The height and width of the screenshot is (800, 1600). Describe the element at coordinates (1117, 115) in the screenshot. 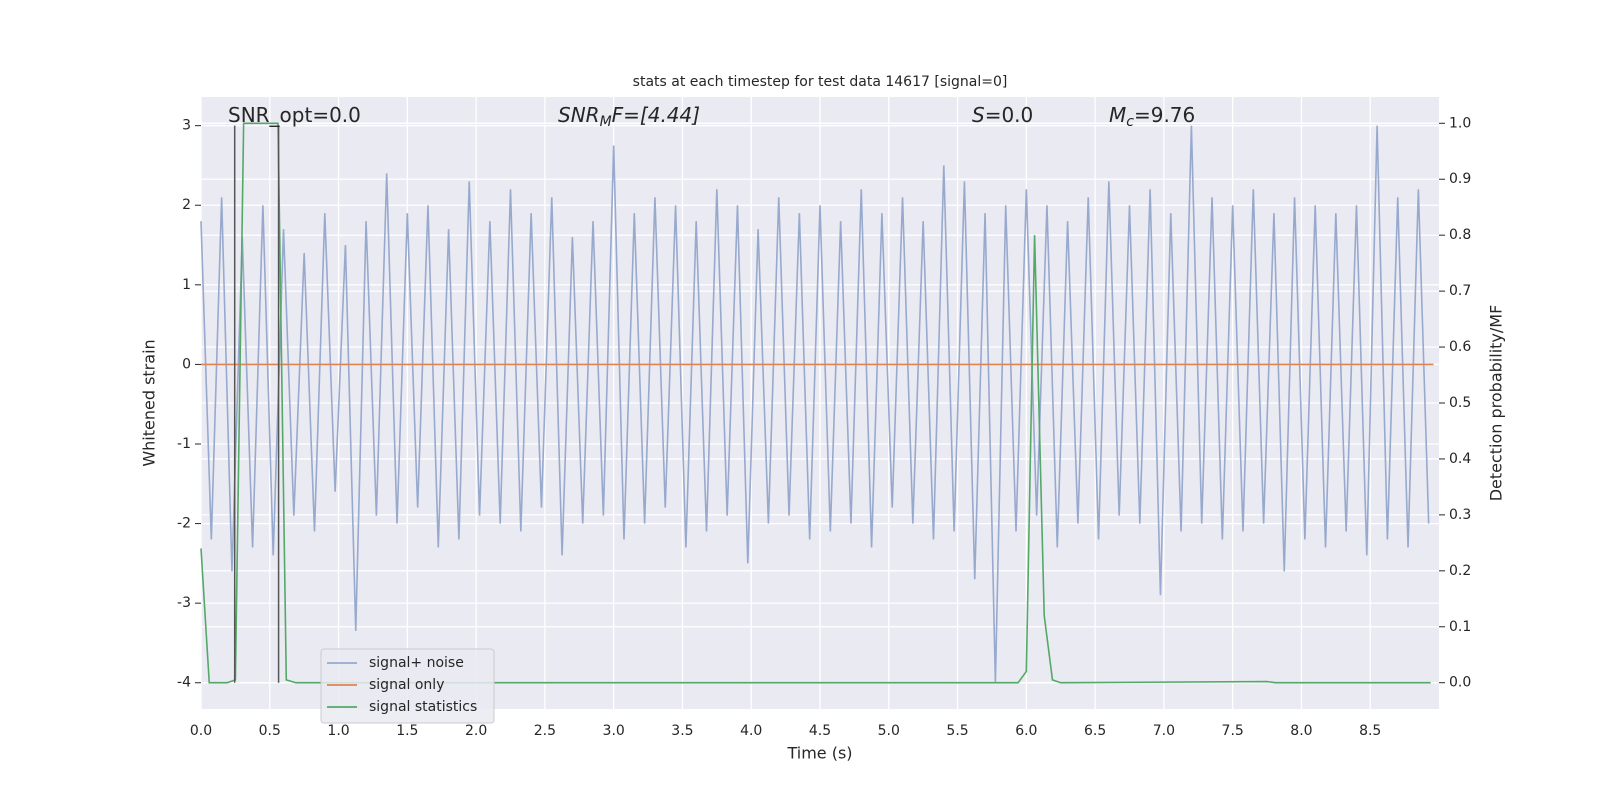

I see `annotation-main: M` at that location.